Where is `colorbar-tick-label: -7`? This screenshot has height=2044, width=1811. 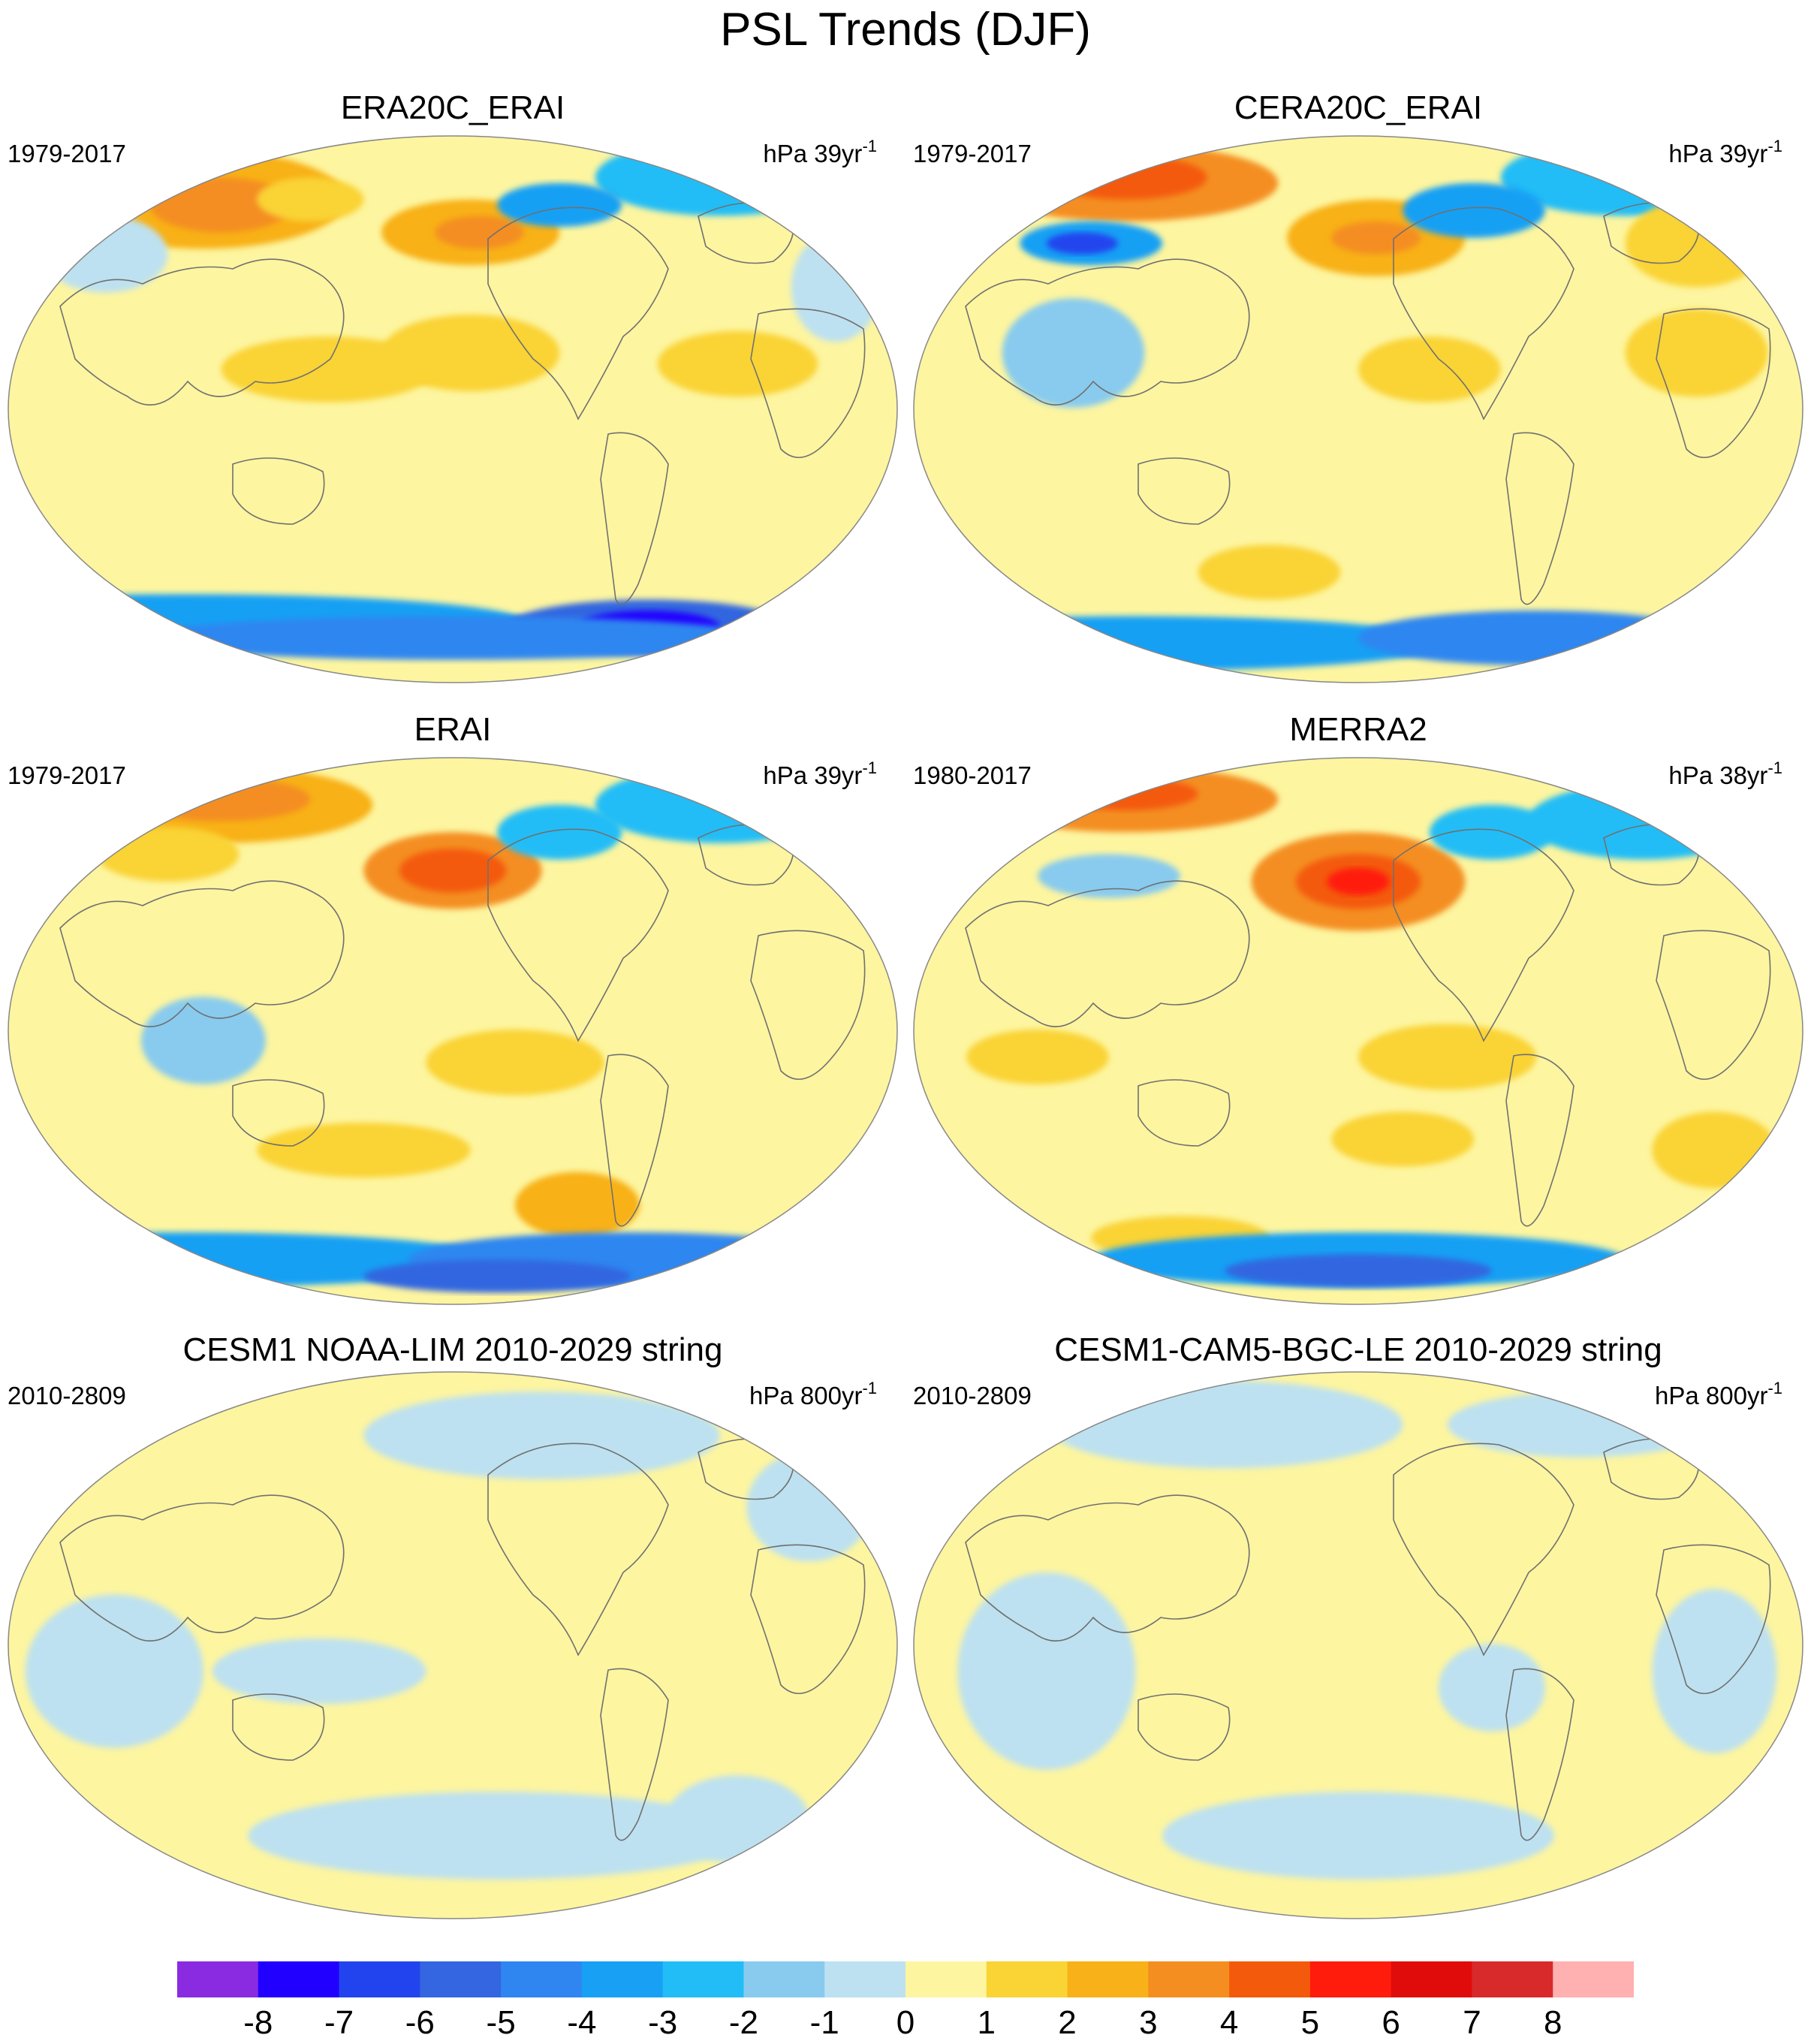 colorbar-tick-label: -7 is located at coordinates (339, 2022).